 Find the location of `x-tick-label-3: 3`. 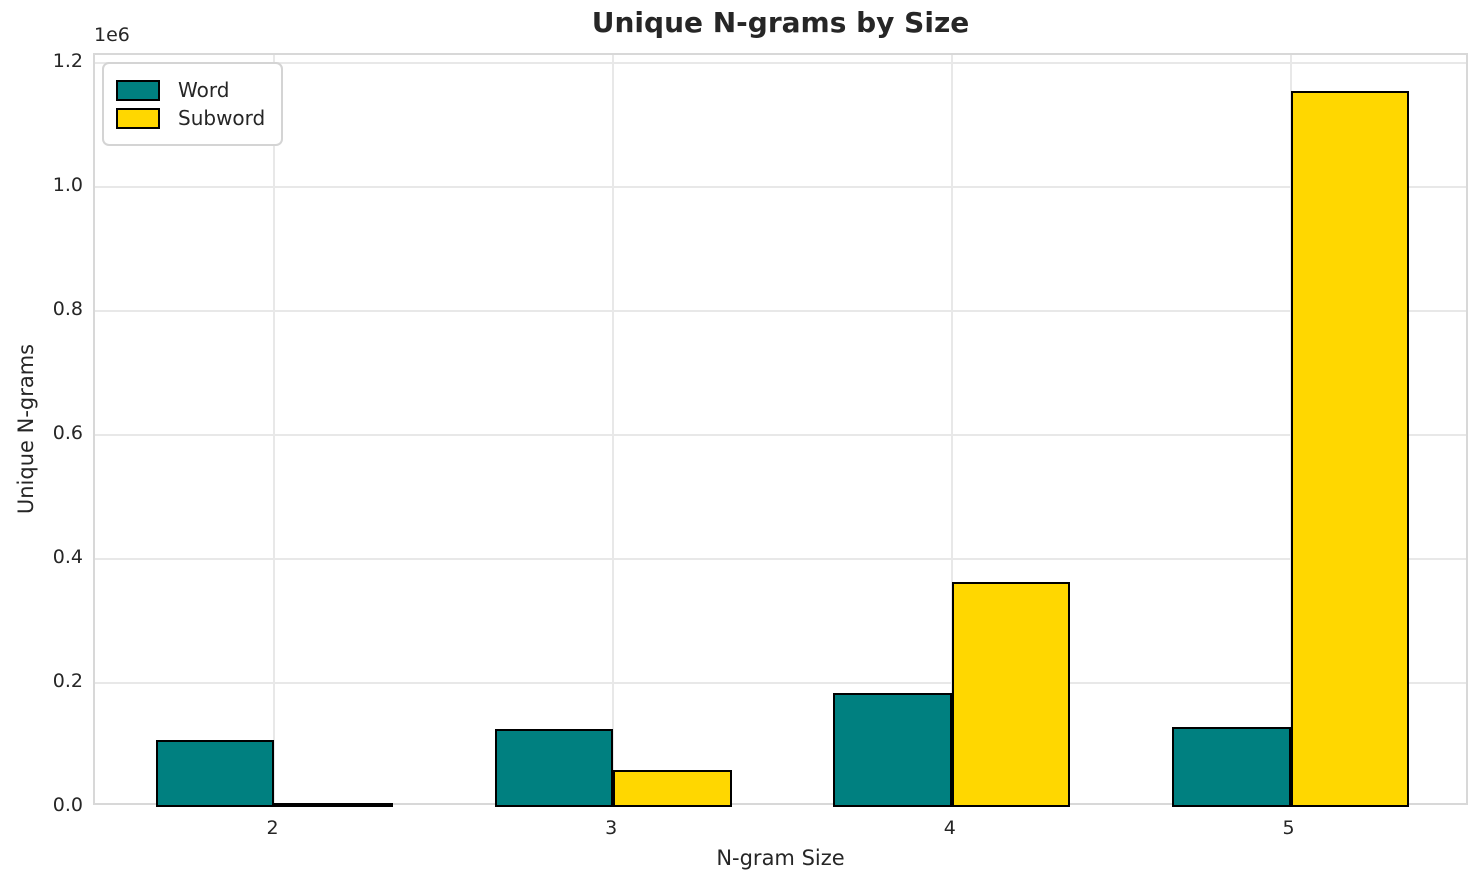

x-tick-label-3: 3 is located at coordinates (611, 828).